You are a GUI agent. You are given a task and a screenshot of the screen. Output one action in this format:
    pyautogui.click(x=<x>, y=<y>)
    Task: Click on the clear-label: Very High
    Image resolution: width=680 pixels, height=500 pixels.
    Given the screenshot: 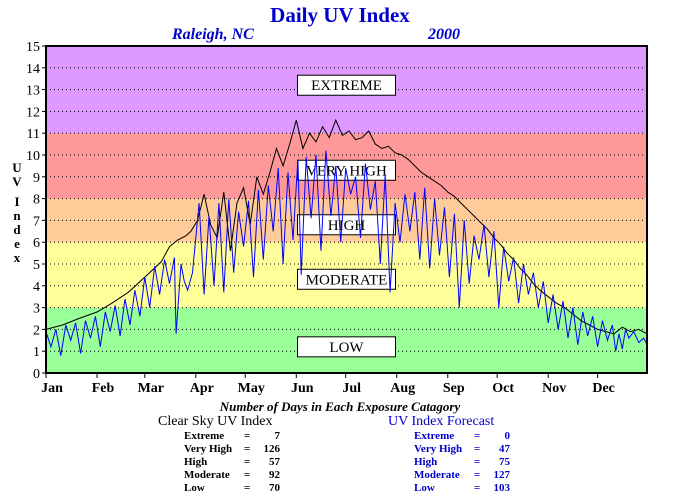 What is the action you would take?
    pyautogui.click(x=208, y=449)
    